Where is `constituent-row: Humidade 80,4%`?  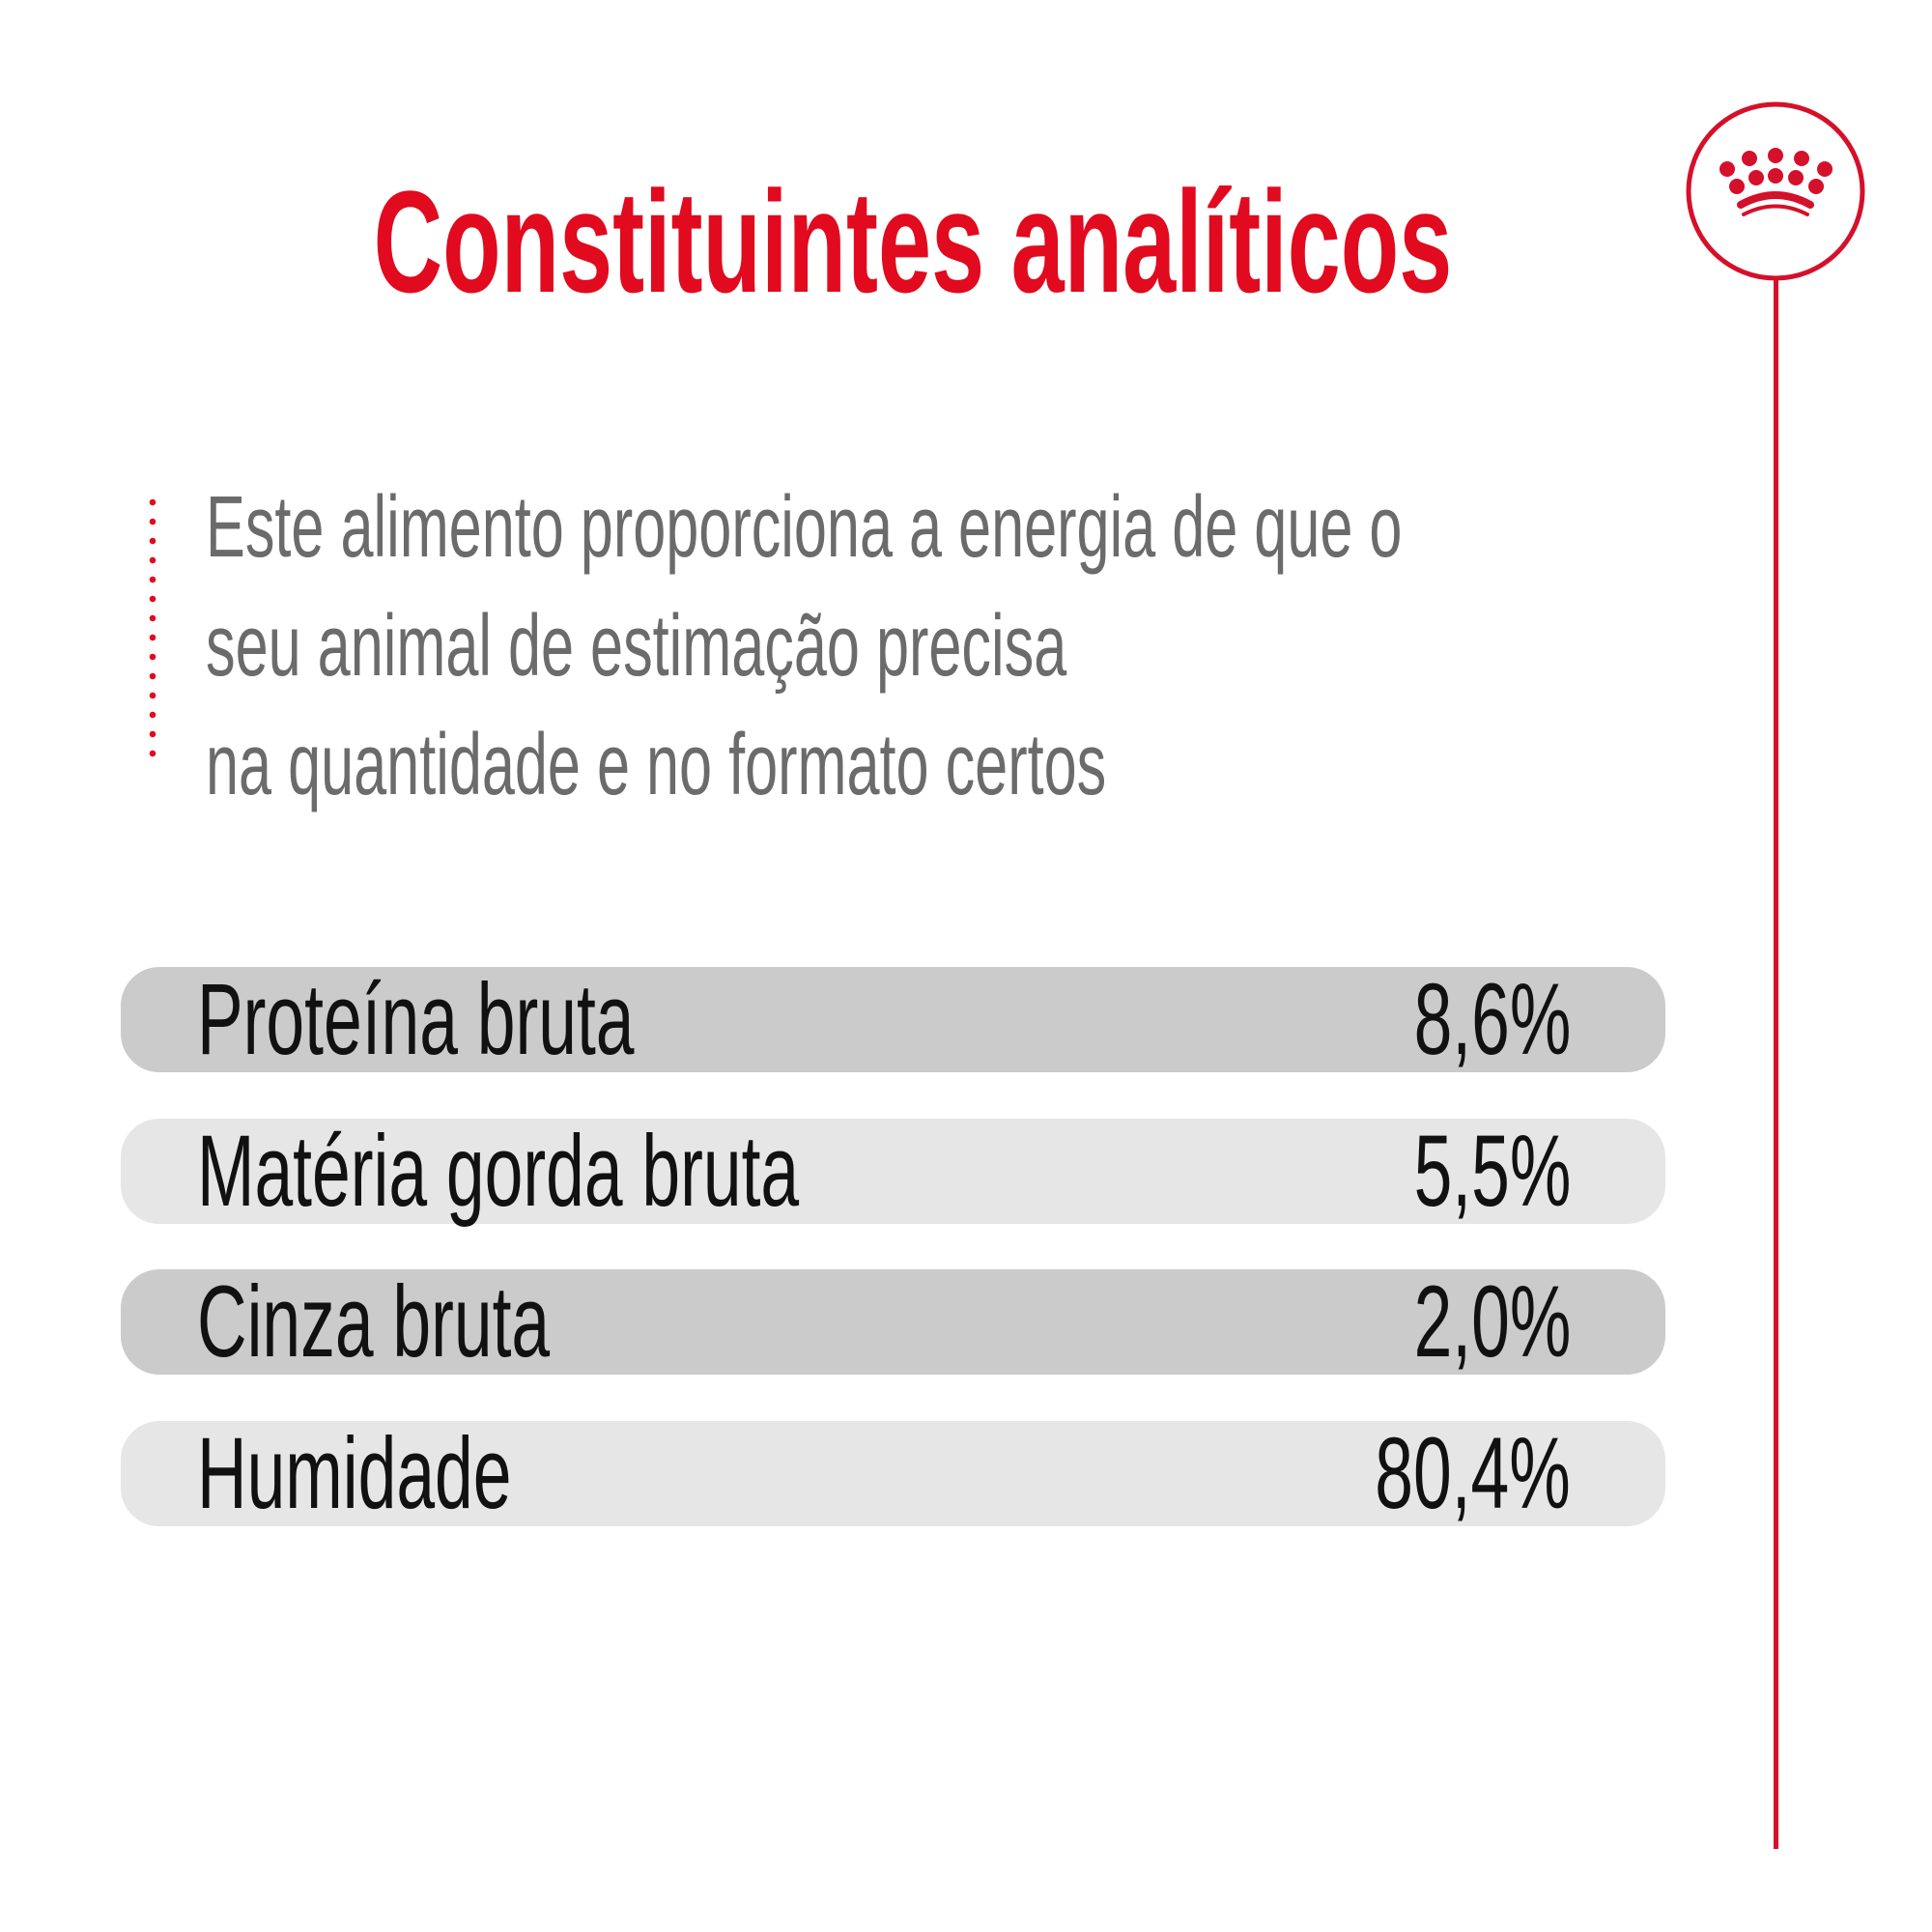 constituent-row: Humidade 80,4% is located at coordinates (893, 1473).